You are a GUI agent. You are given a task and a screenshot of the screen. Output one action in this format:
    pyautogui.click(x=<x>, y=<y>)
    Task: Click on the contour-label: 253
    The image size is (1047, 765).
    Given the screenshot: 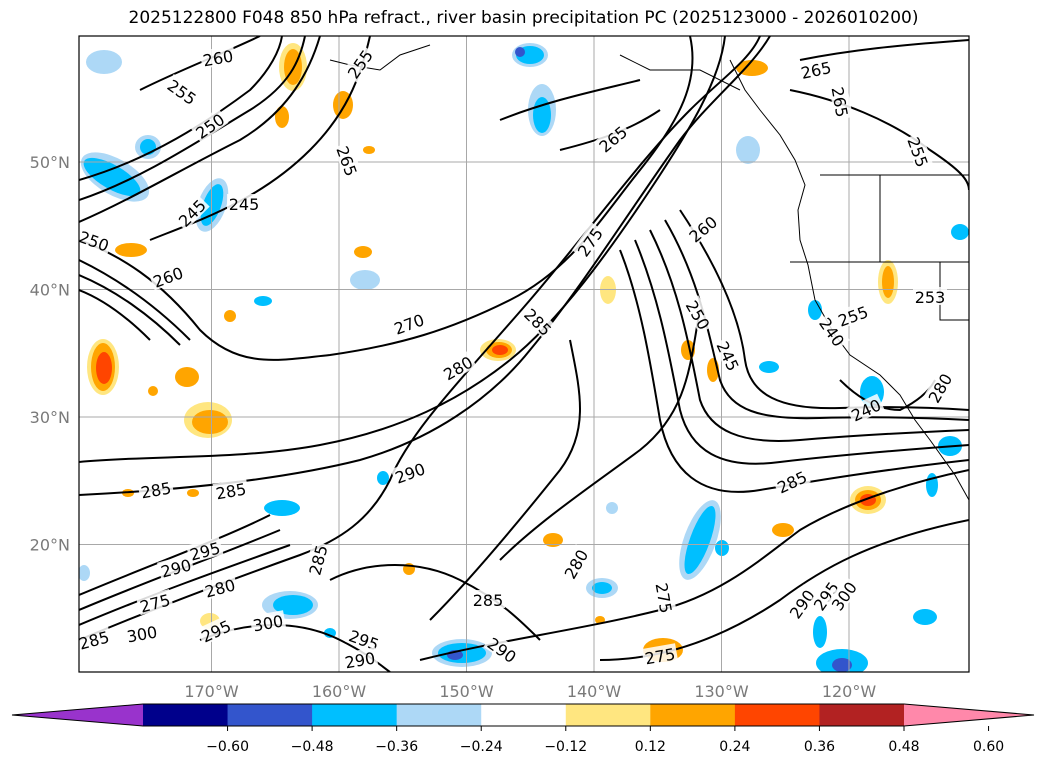 What is the action you would take?
    pyautogui.click(x=930, y=297)
    